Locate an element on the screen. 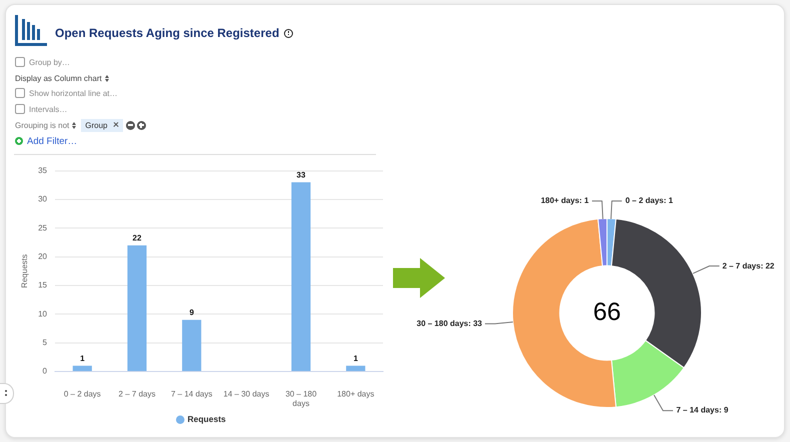  slice-label: 0 – 2 days is located at coordinates (644, 200).